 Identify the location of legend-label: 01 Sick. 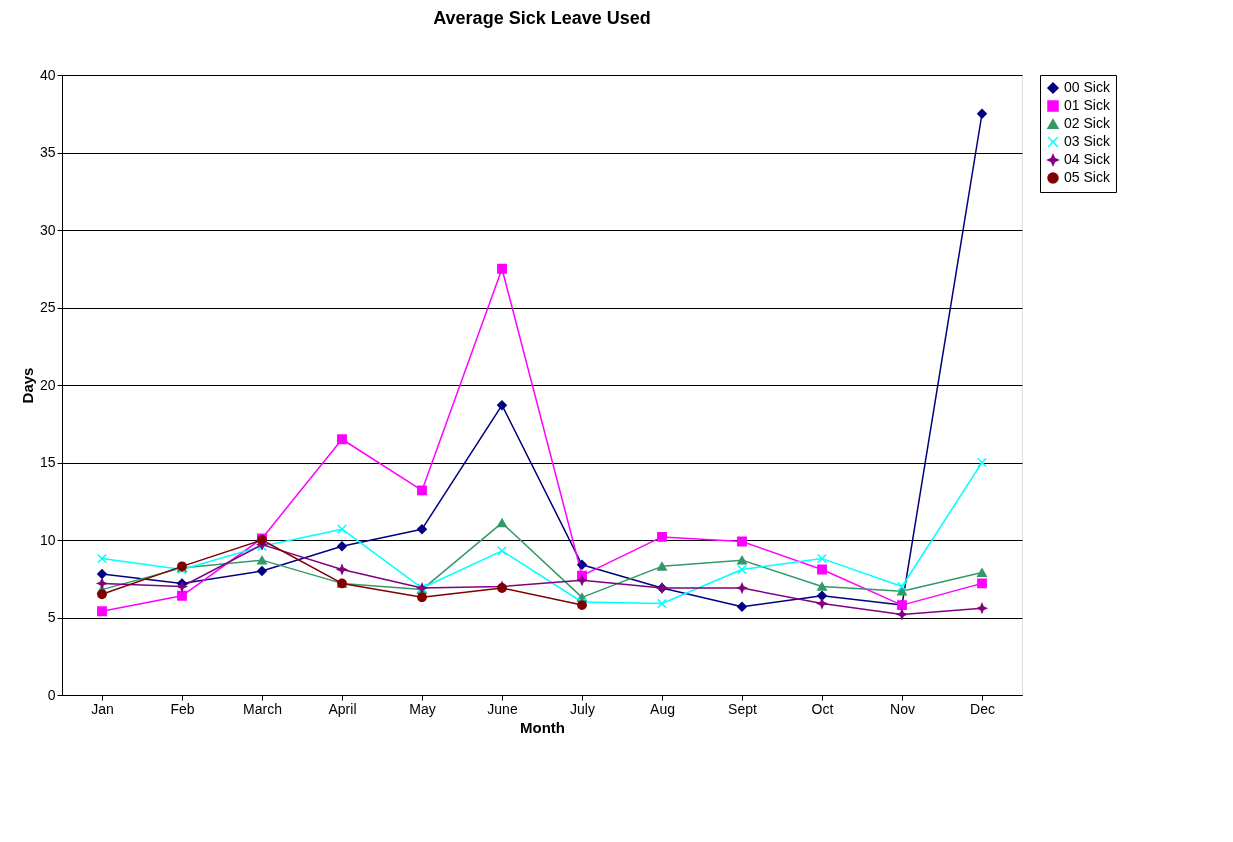
(1087, 105).